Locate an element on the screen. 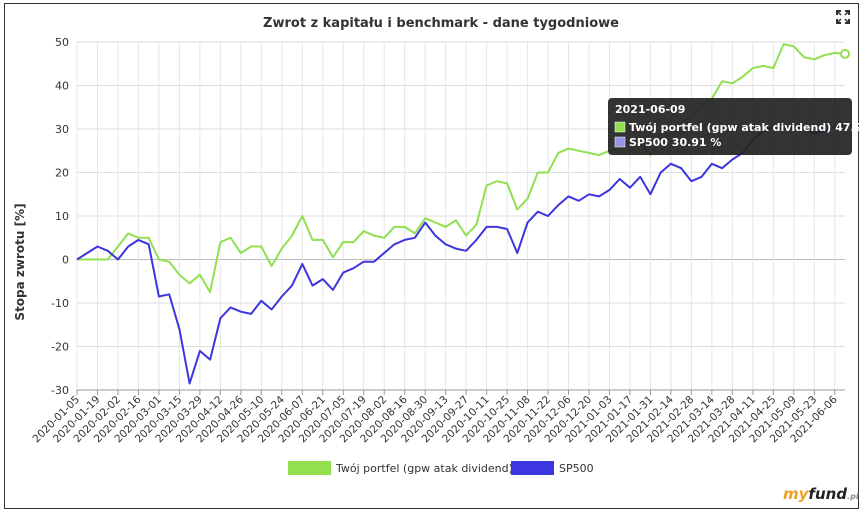 The height and width of the screenshot is (514, 865). legend-label-sp500: SP500 is located at coordinates (576, 468).